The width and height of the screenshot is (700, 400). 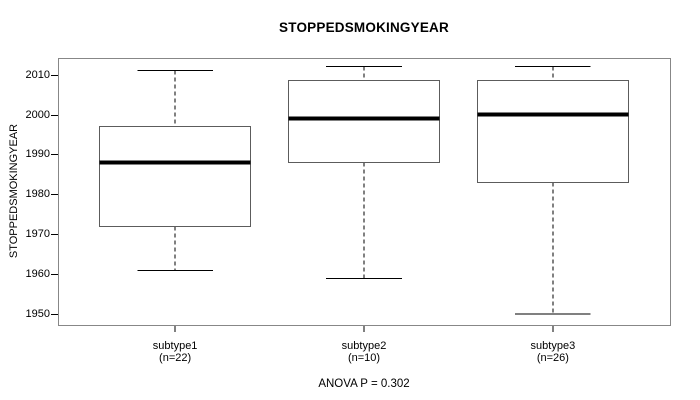 I want to click on group-name-label: subtype1, so click(x=175, y=346).